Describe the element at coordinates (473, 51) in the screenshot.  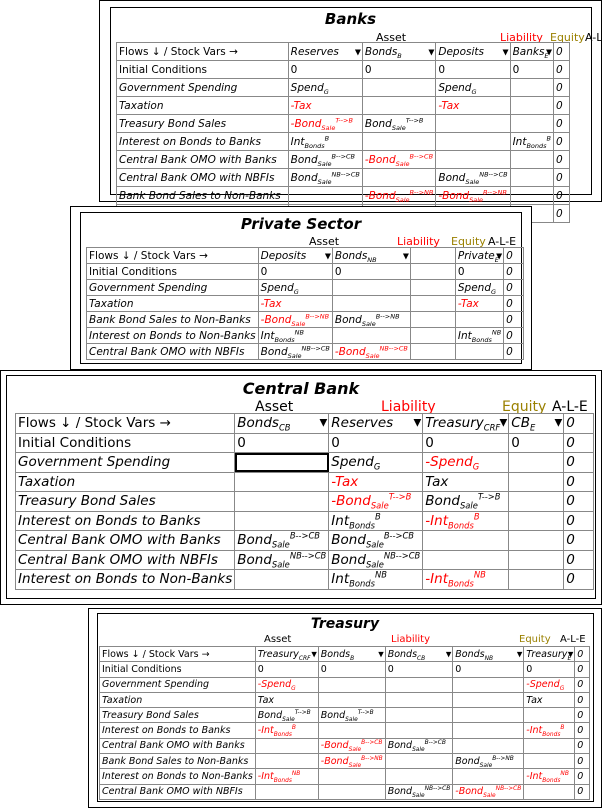
I see `banks-c3-column-header: Deposits ▼` at that location.